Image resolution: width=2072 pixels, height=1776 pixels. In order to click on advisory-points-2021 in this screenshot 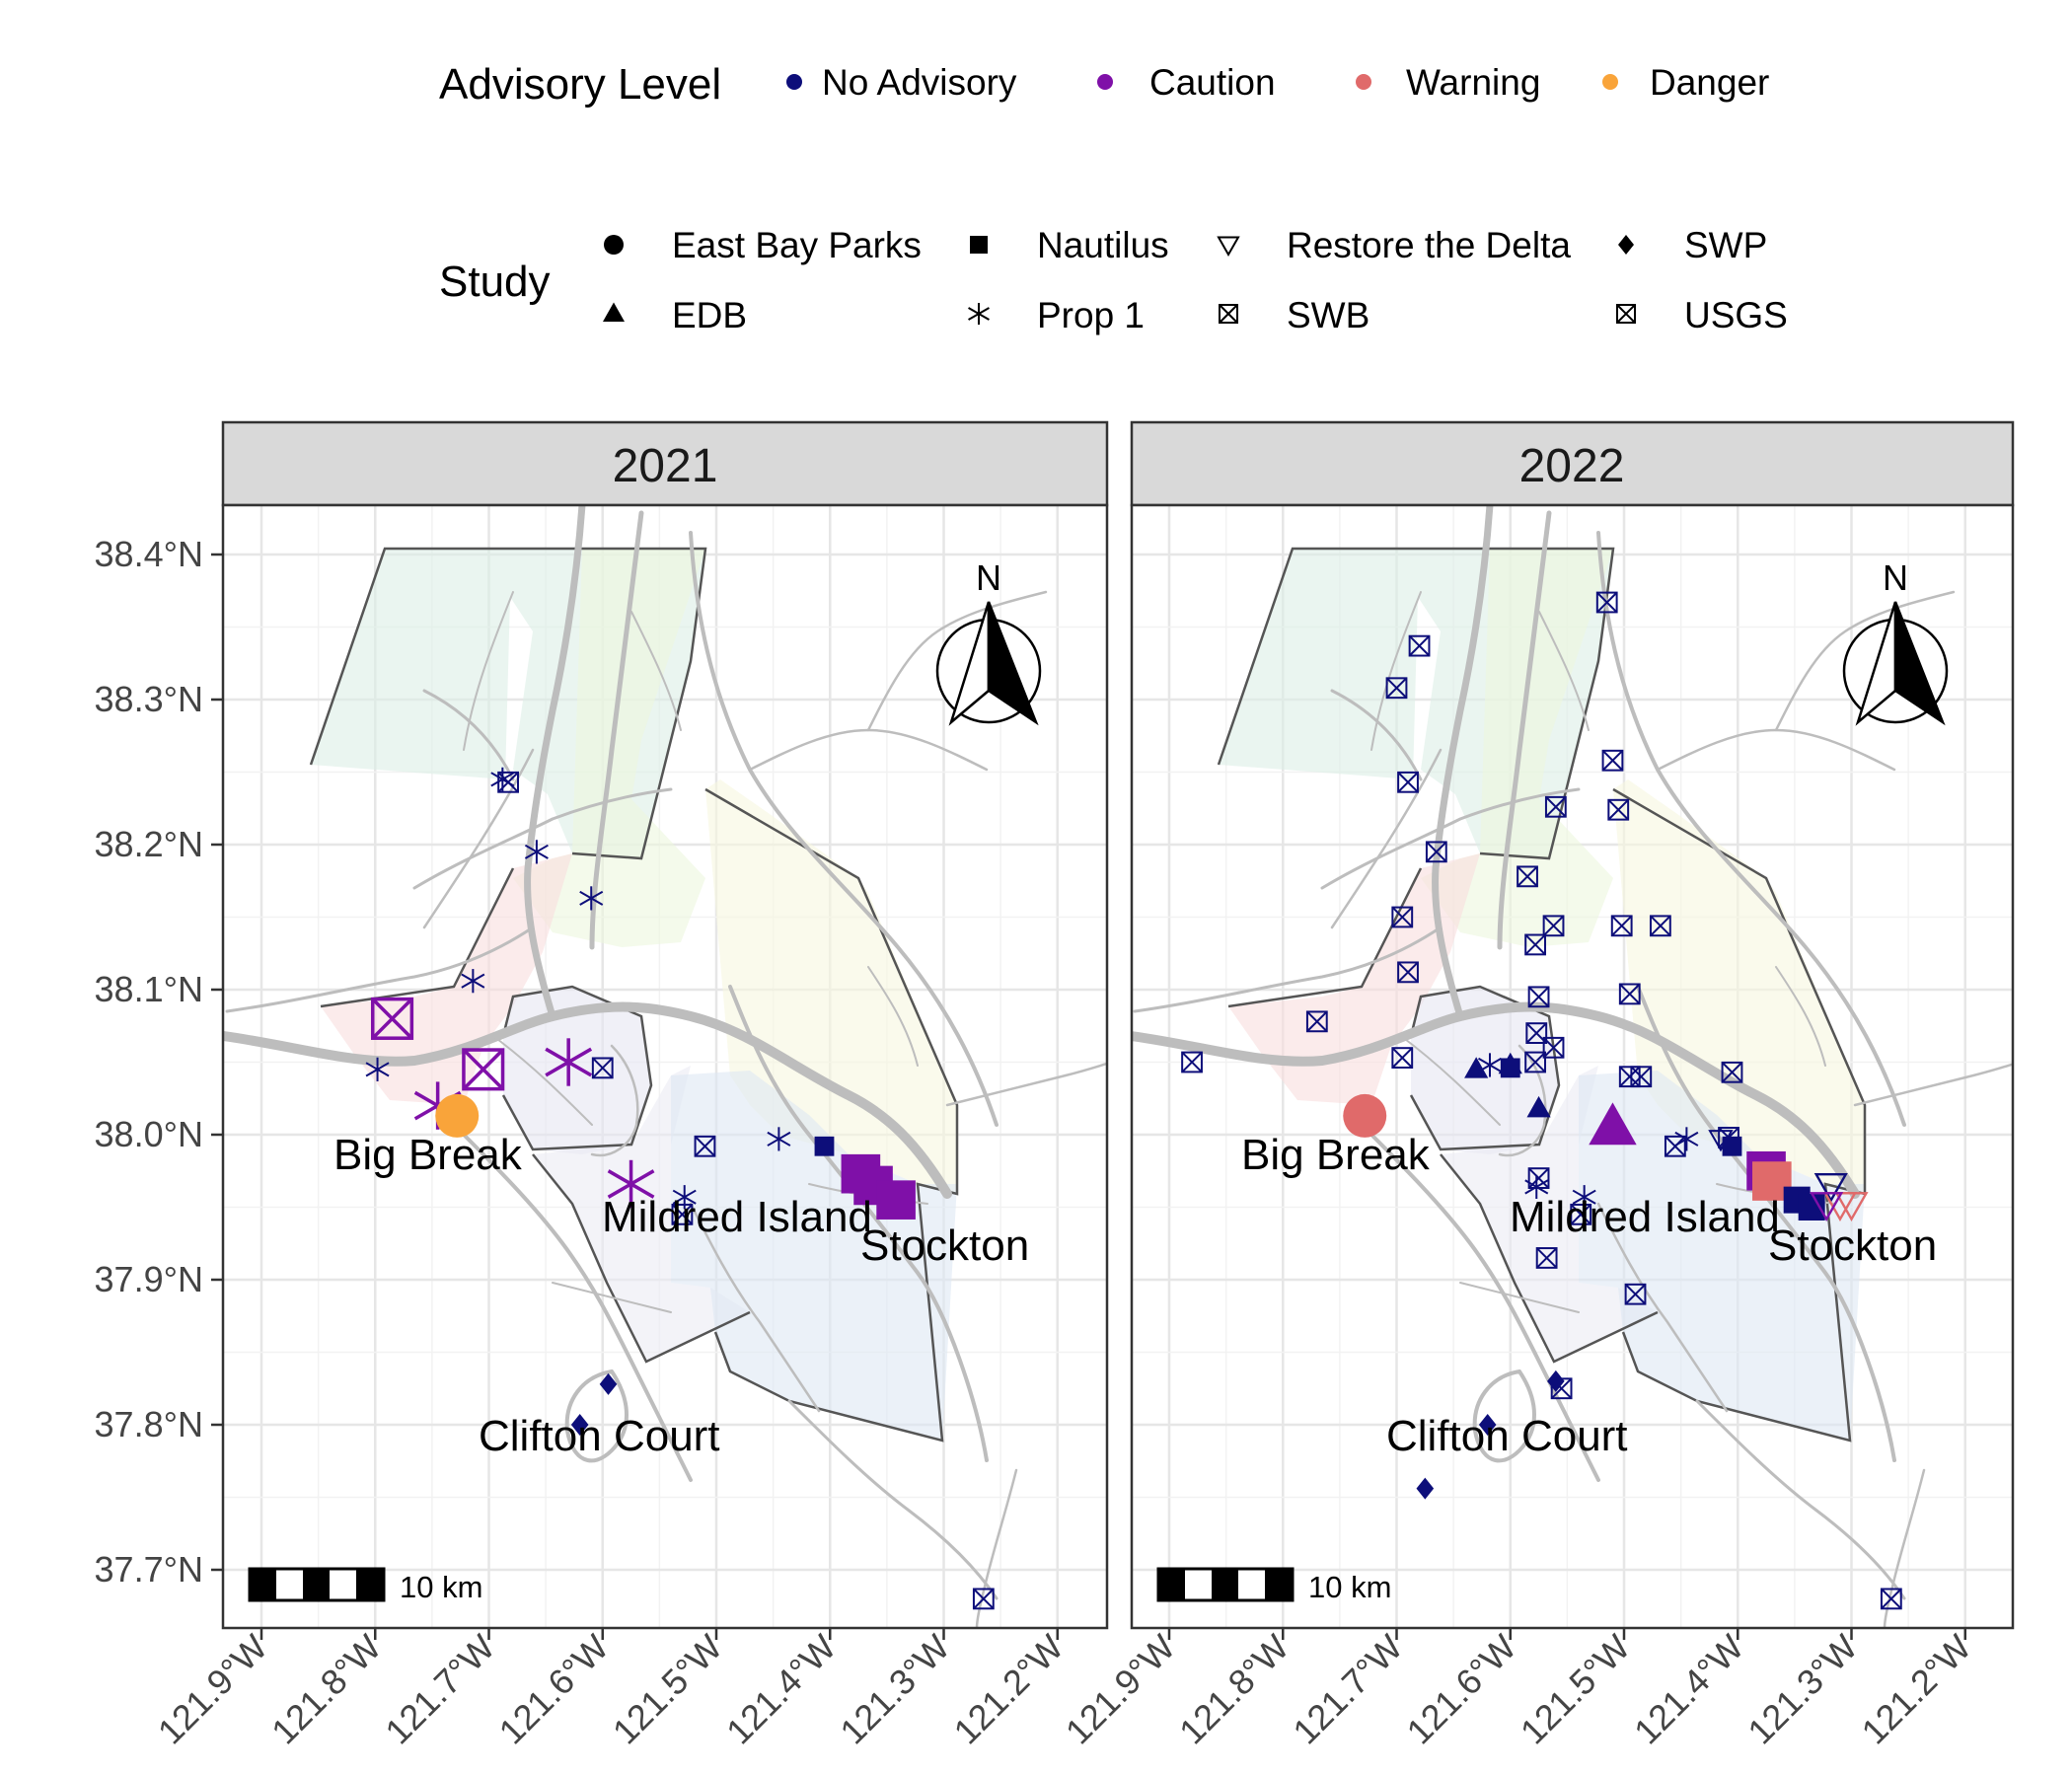, I will do `click(680, 1188)`.